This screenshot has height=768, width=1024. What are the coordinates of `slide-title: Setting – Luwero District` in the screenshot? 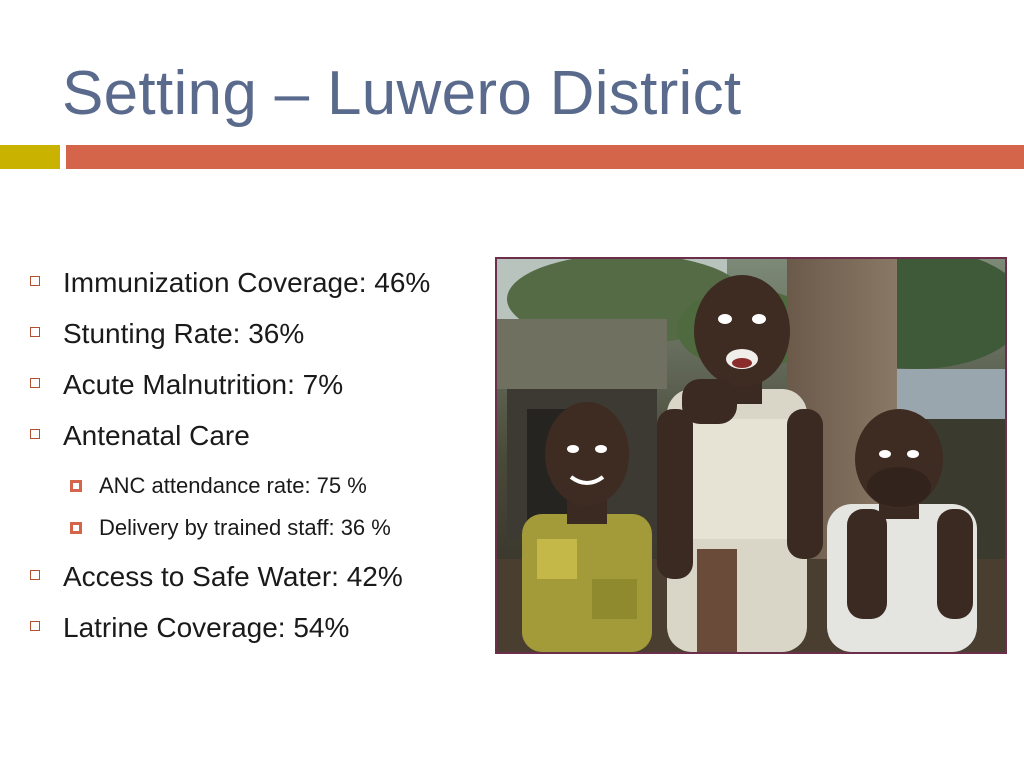 It's located at (402, 93).